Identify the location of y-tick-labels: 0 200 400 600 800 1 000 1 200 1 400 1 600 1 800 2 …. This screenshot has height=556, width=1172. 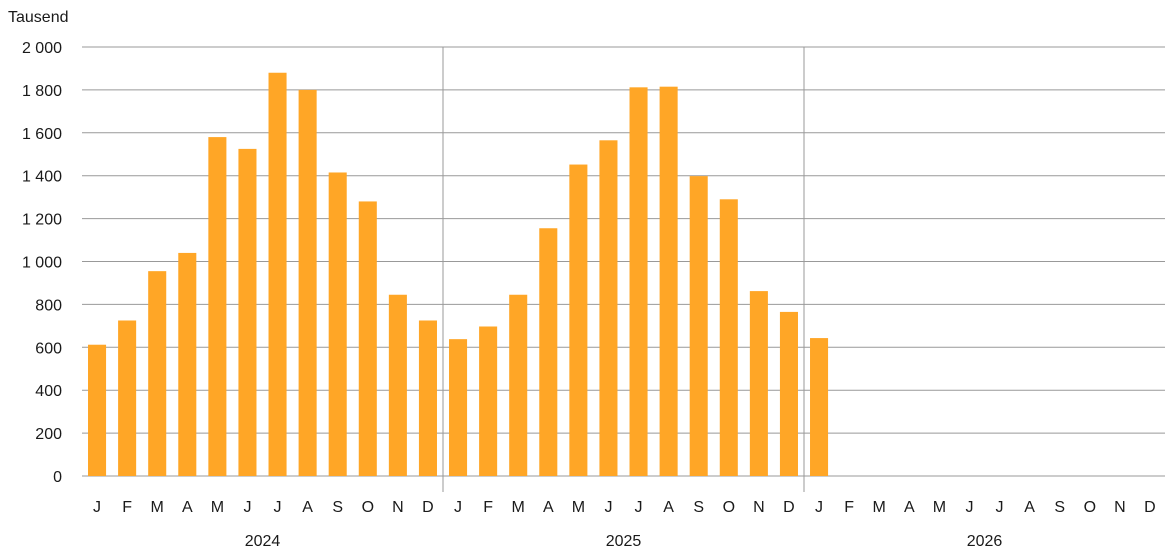
(42, 263).